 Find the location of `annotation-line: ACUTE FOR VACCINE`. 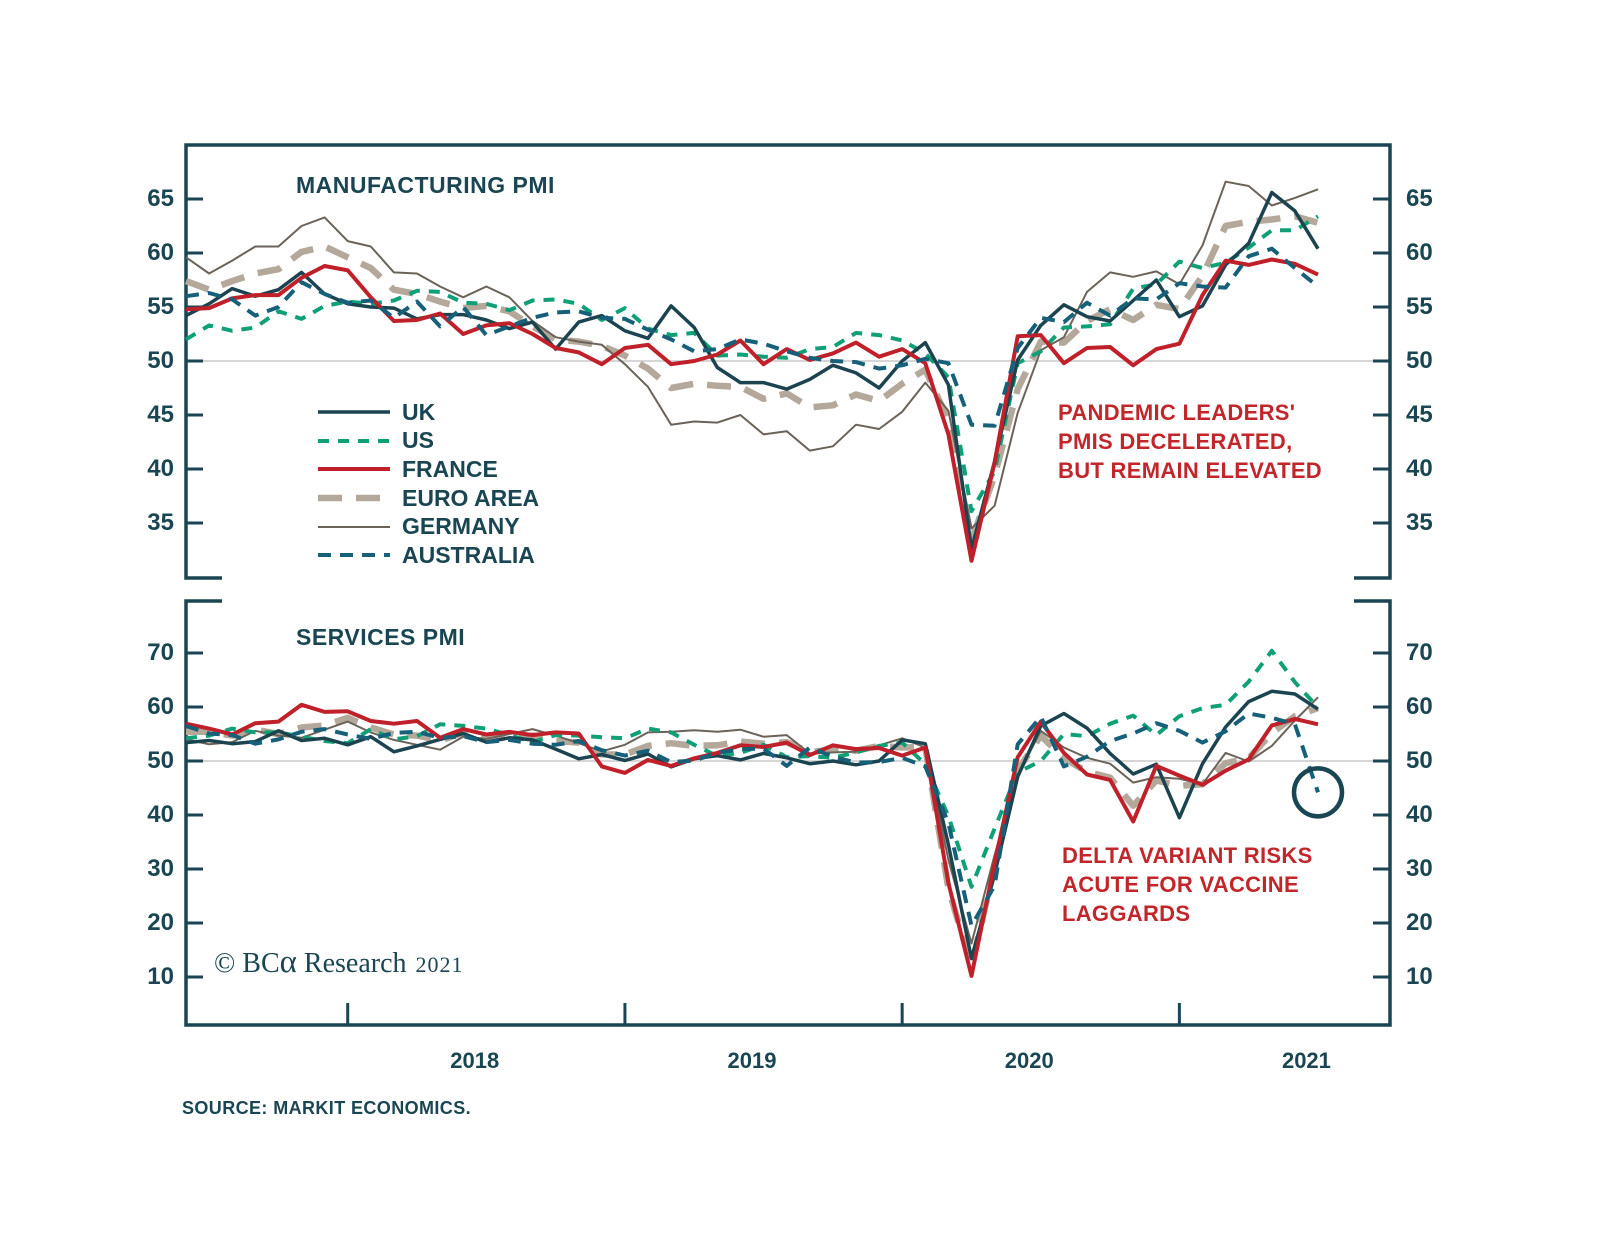

annotation-line: ACUTE FOR VACCINE is located at coordinates (1180, 884).